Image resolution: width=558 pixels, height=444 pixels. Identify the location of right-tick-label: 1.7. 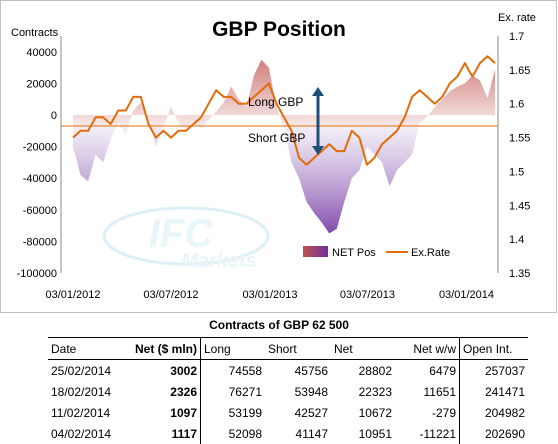
(516, 37).